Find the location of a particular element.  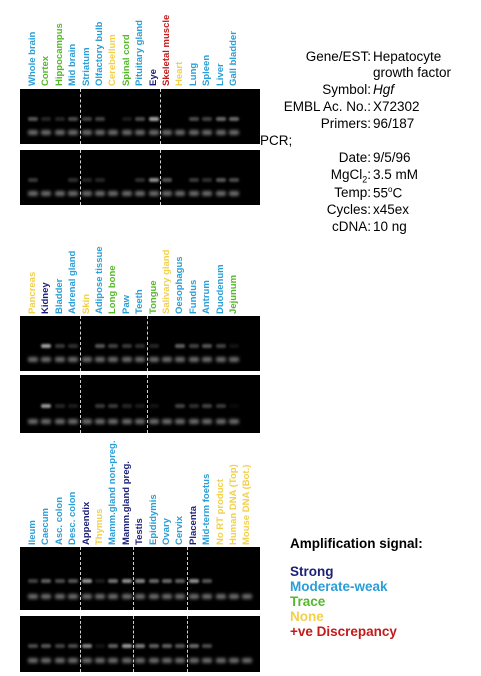

lane-label: Epididymis is located at coordinates (153, 519).